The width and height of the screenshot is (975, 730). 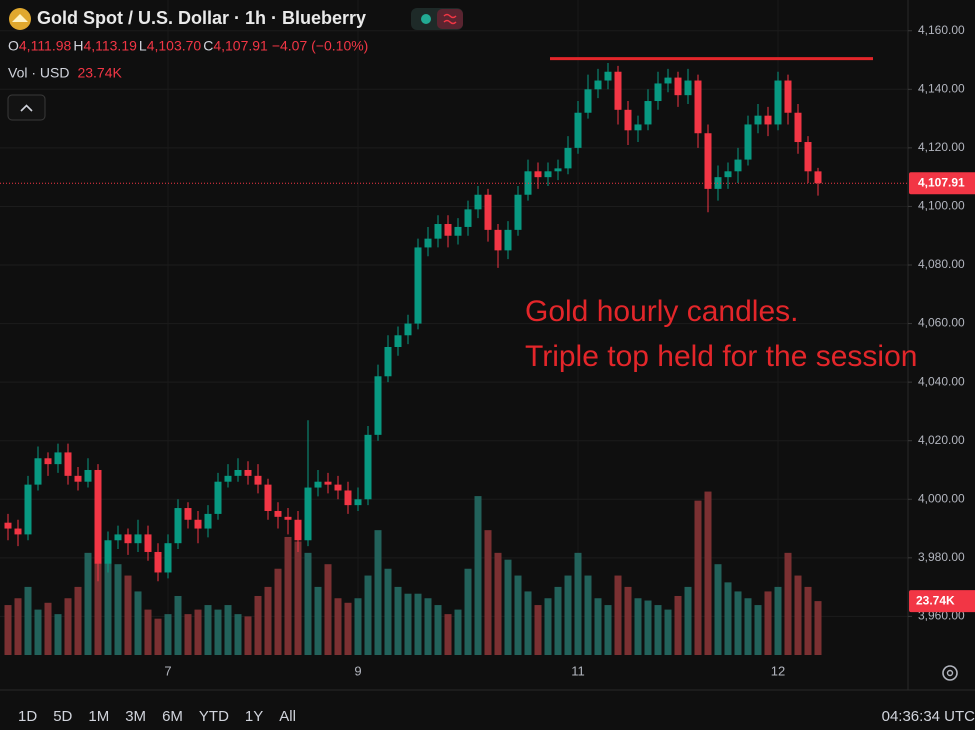 I want to click on y-tick-label: 4,160.00, so click(x=941, y=30).